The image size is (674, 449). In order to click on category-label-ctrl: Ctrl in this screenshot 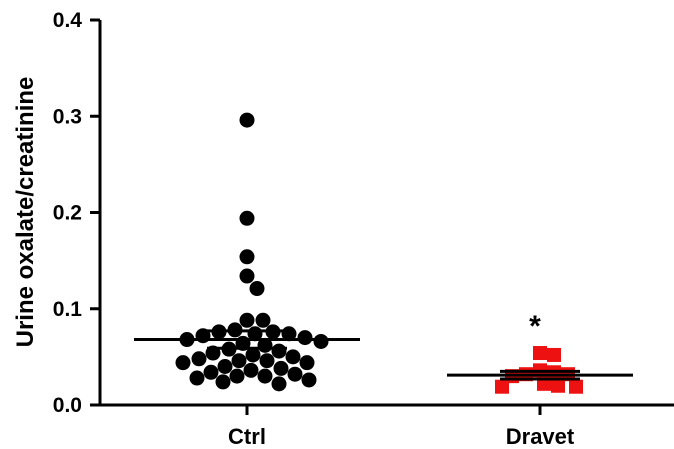, I will do `click(247, 436)`.